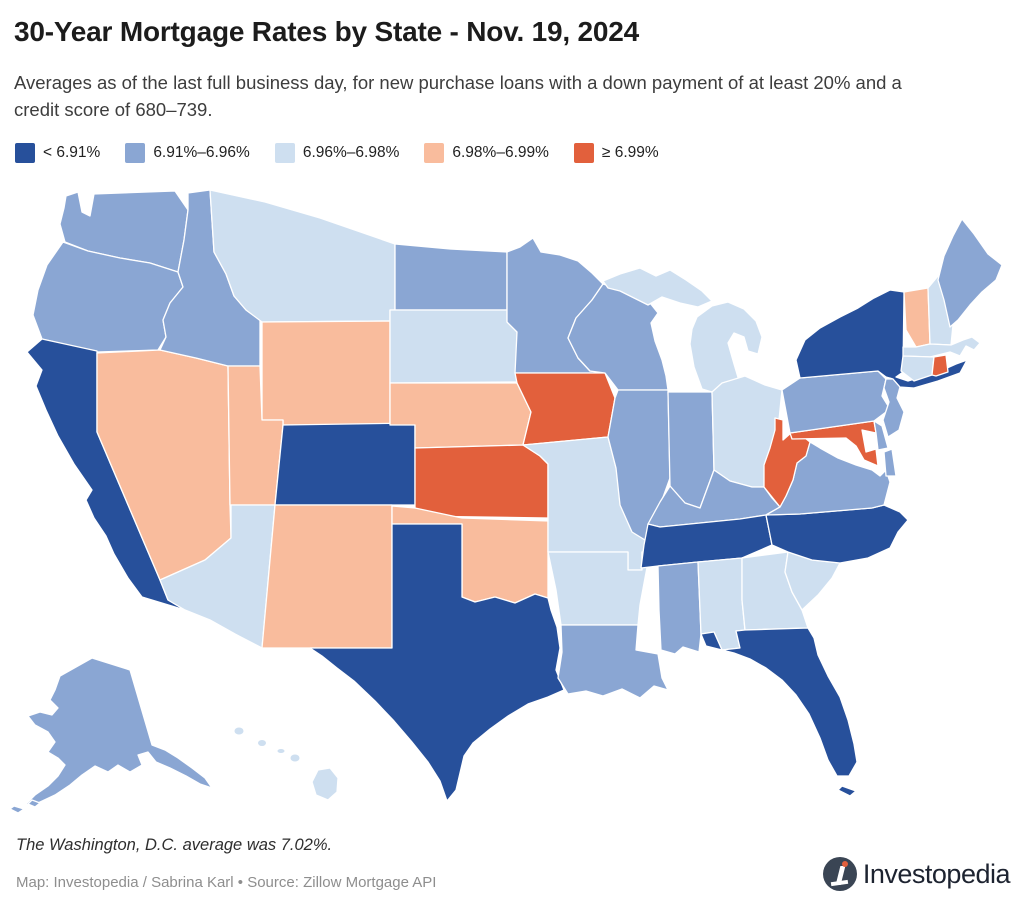 The height and width of the screenshot is (919, 1024). Describe the element at coordinates (565, 409) in the screenshot. I see `state-IA` at that location.